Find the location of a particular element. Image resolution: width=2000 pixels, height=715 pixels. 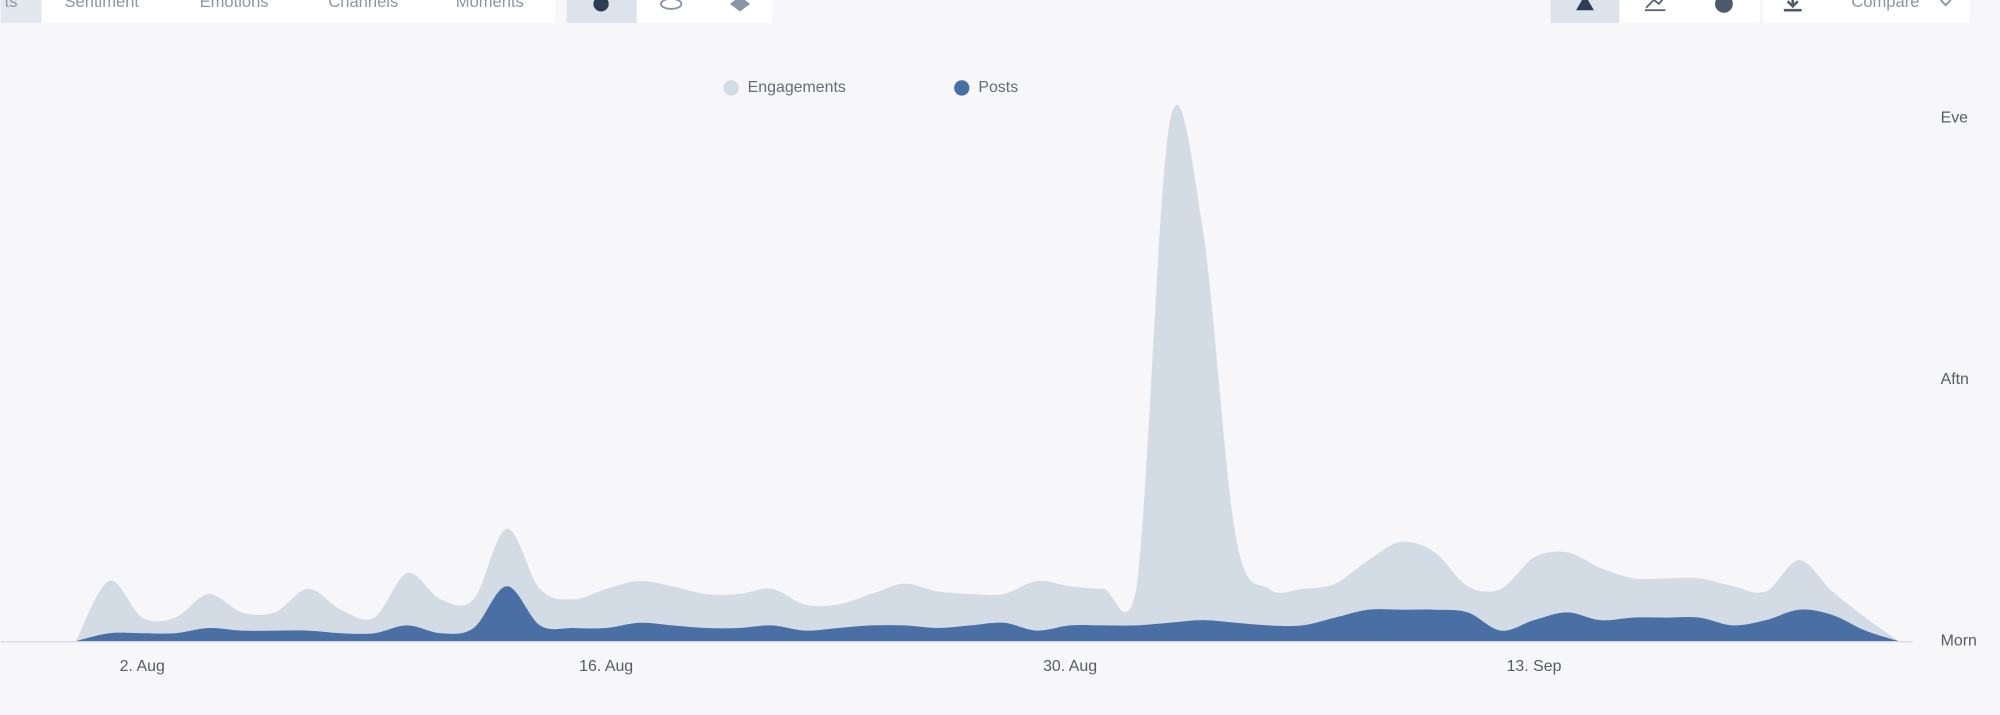

x-tick-label: 30. Aug is located at coordinates (1070, 666).